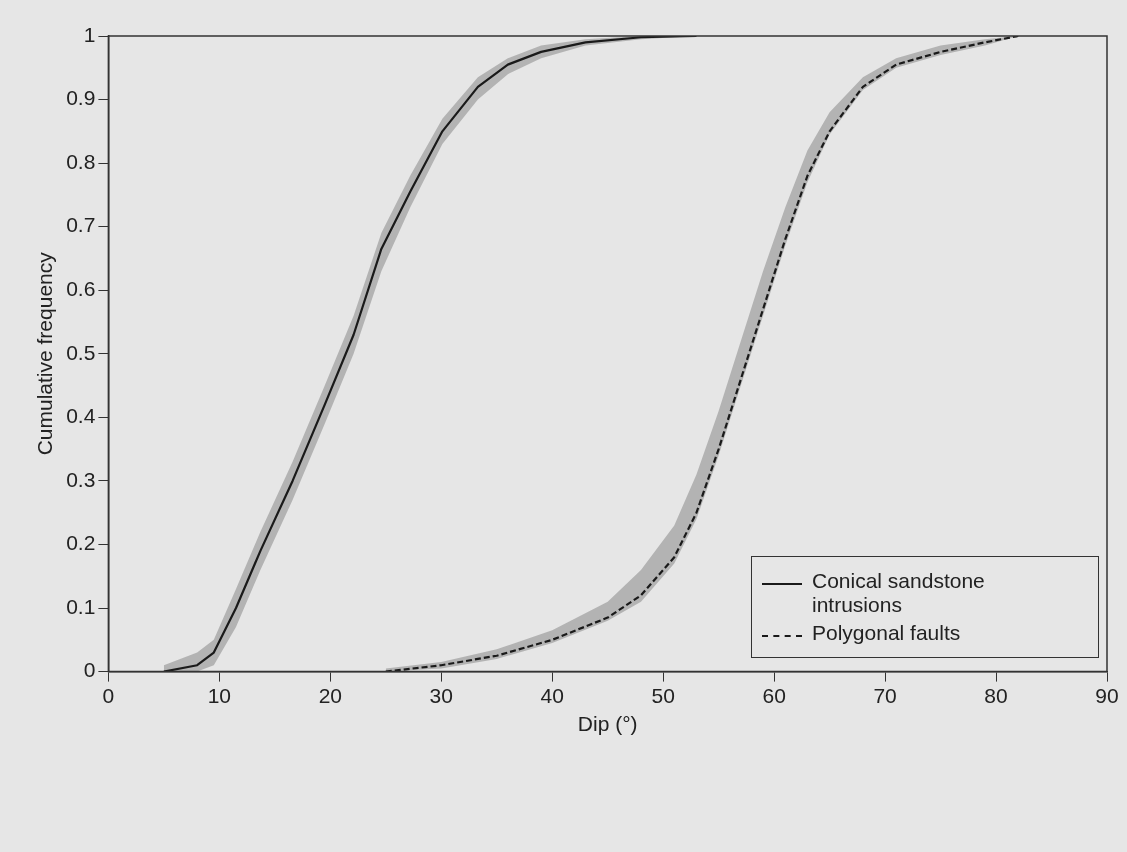 The width and height of the screenshot is (1127, 852). Describe the element at coordinates (81, 352) in the screenshot. I see `y-tick-label: 0.5` at that location.